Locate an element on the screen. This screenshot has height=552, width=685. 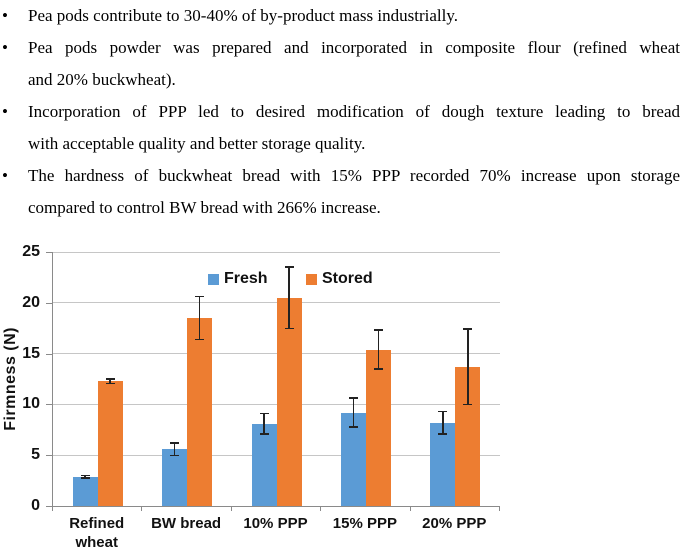
error-bar-fresh-10-ppp is located at coordinates (264, 423).